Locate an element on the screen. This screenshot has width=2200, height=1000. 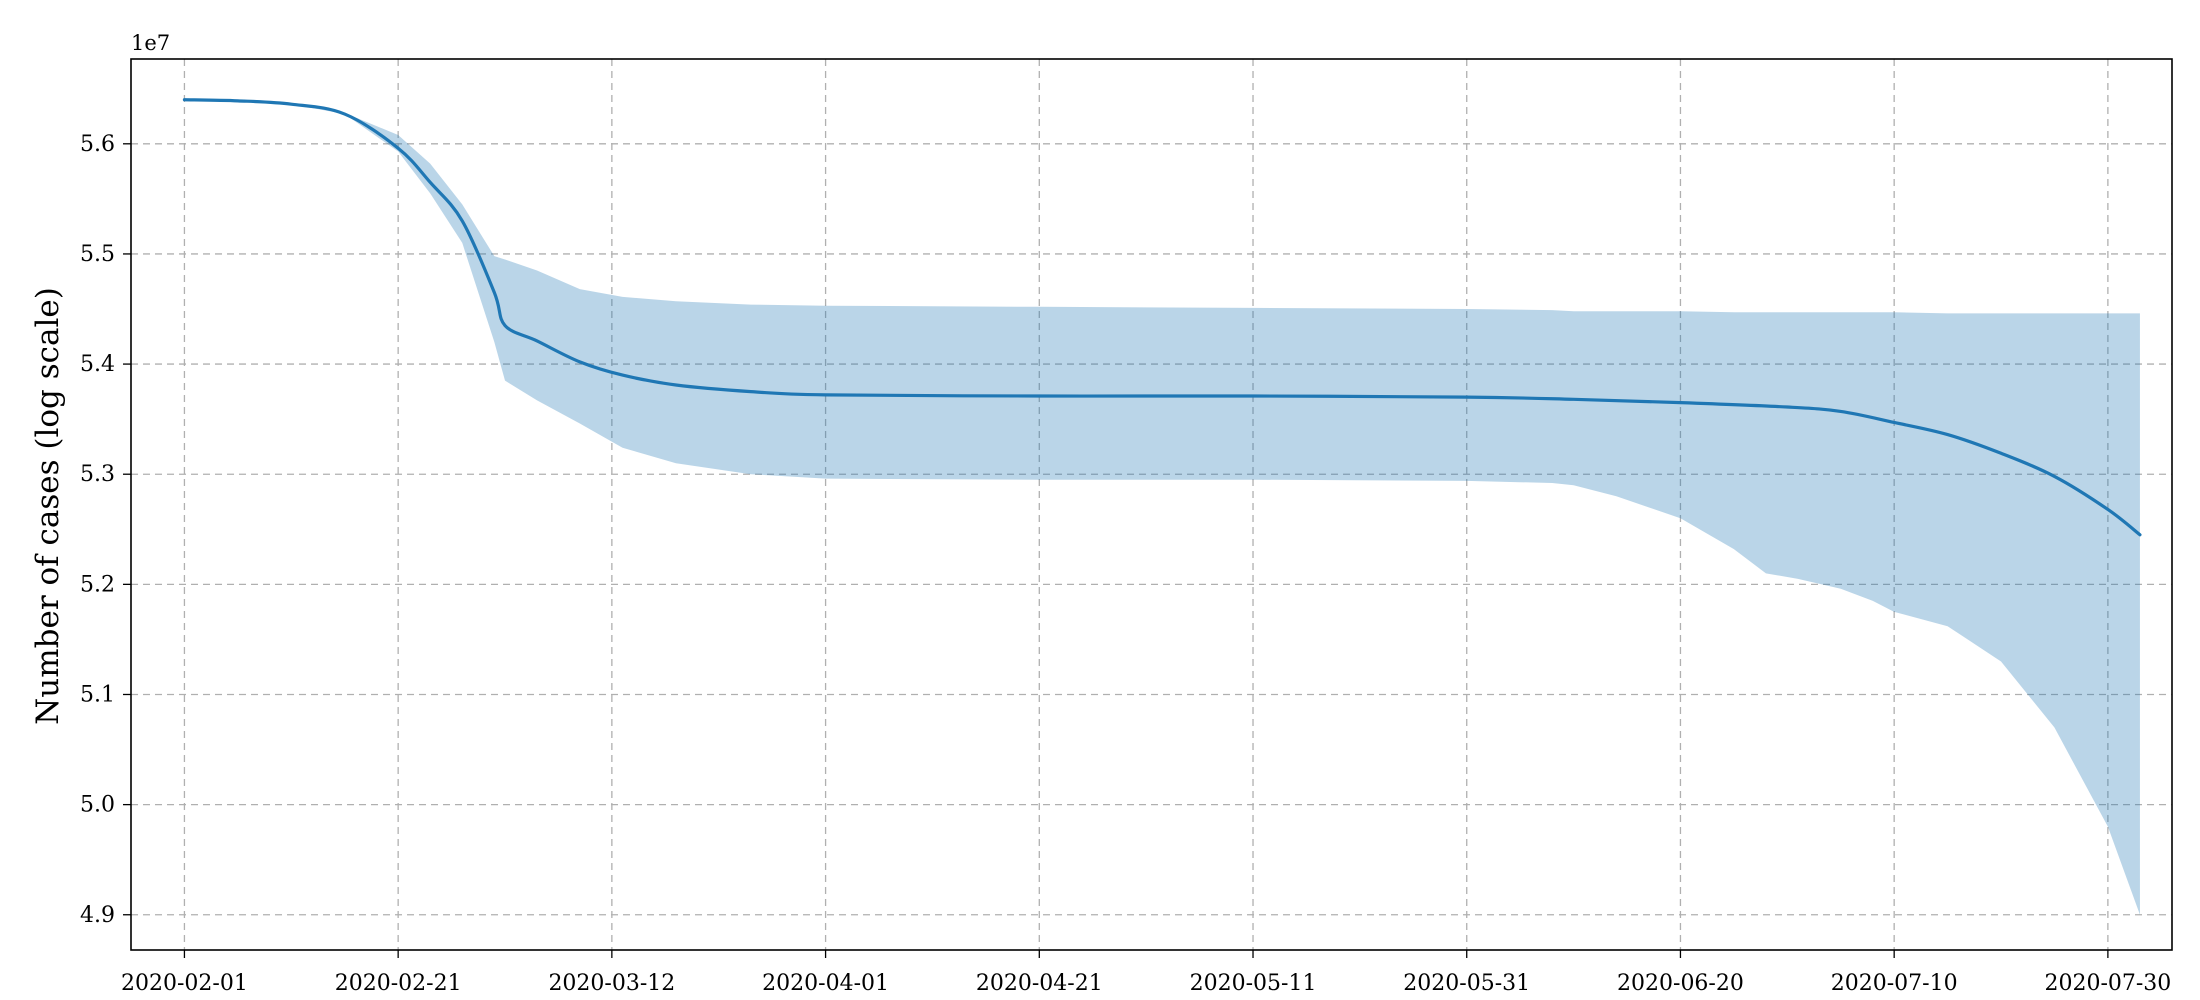
y-tick-label: 5.4 is located at coordinates (97, 364).